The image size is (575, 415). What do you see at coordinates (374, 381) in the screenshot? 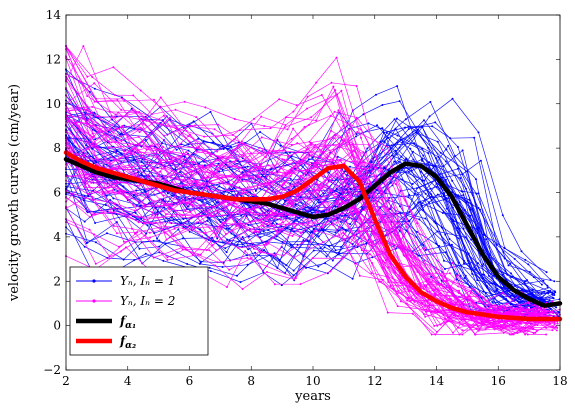
I see `x-tick-label: 12` at bounding box center [374, 381].